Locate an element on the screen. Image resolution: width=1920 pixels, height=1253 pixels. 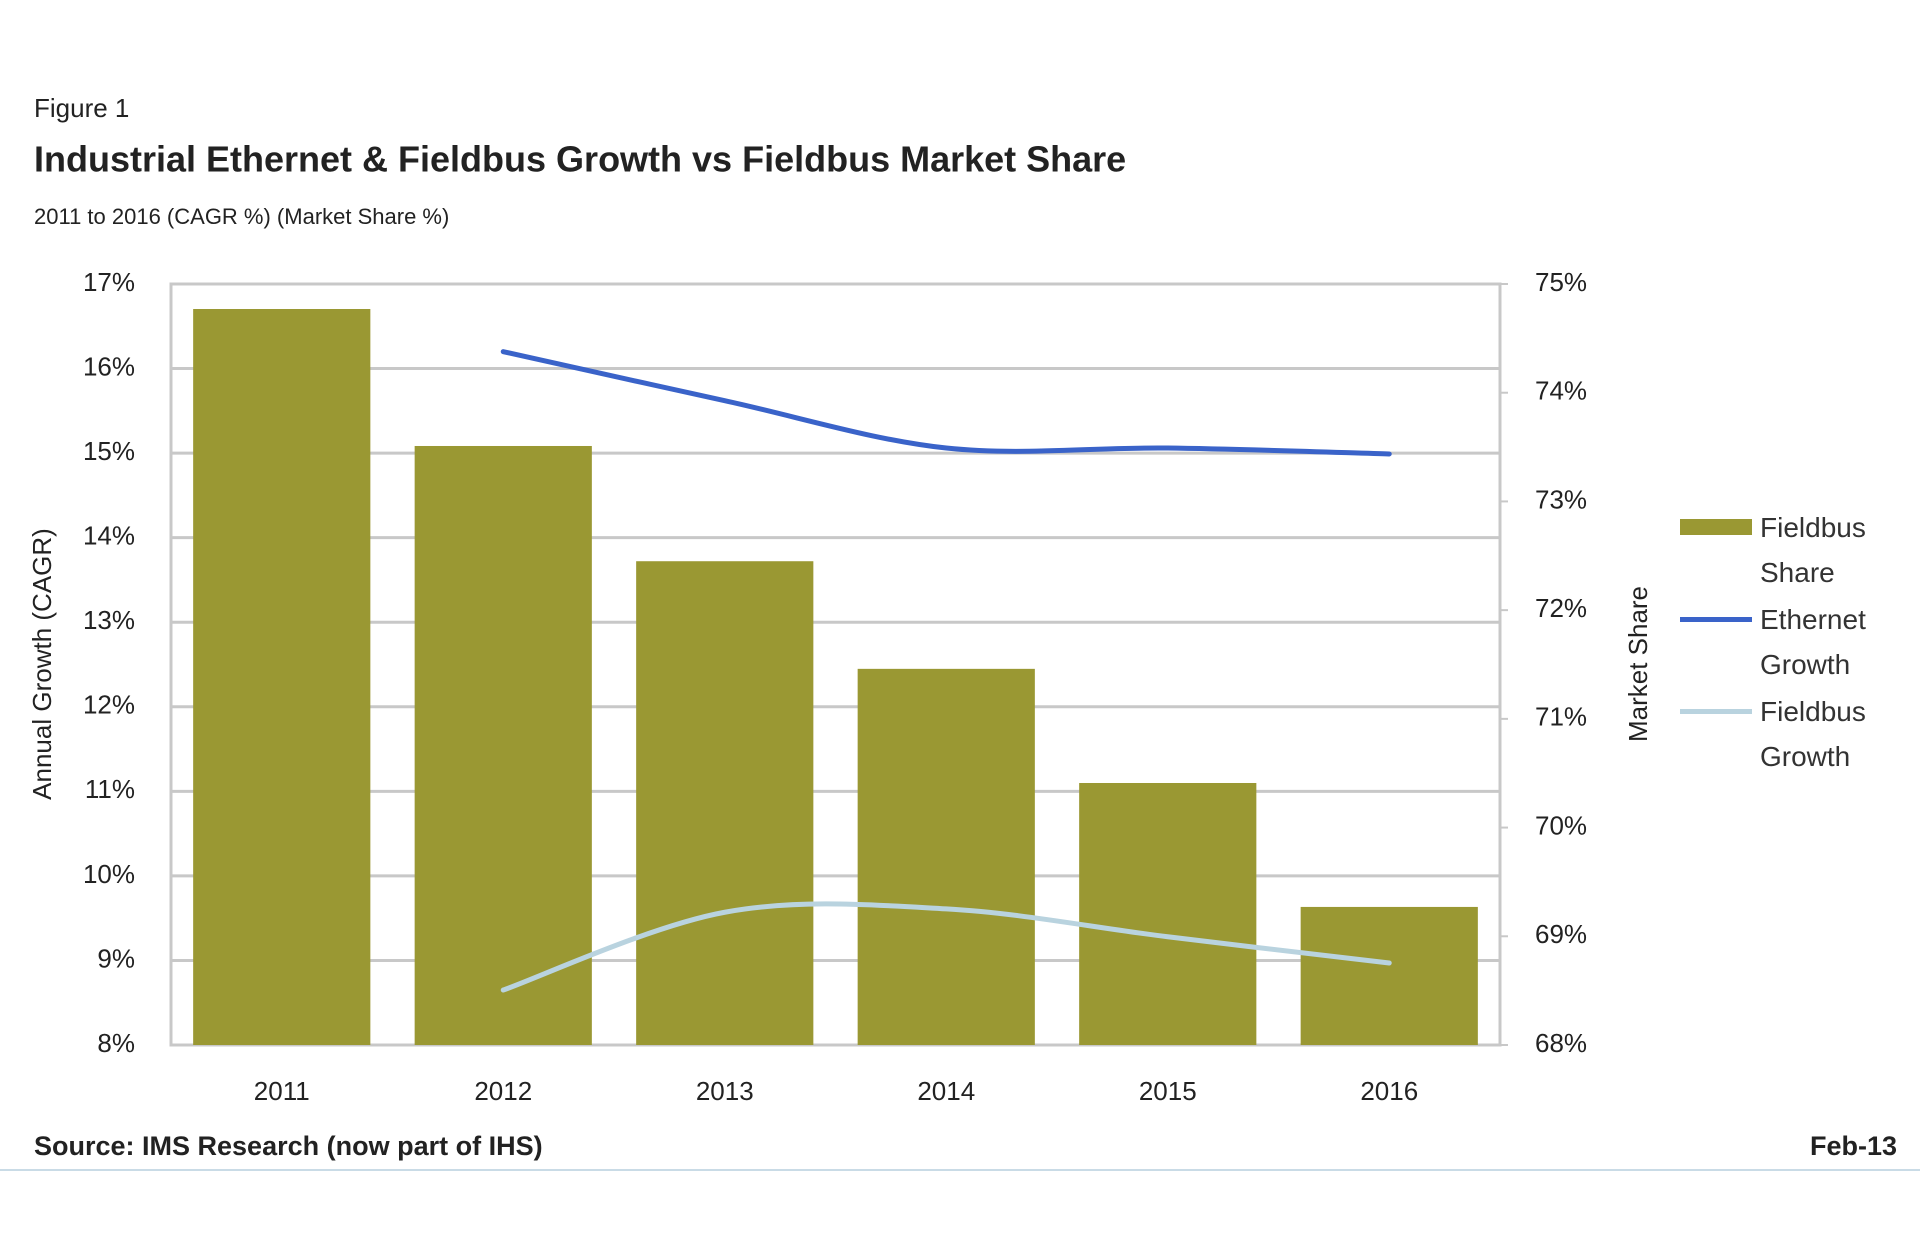
y2-tick-label: 74% is located at coordinates (1561, 391).